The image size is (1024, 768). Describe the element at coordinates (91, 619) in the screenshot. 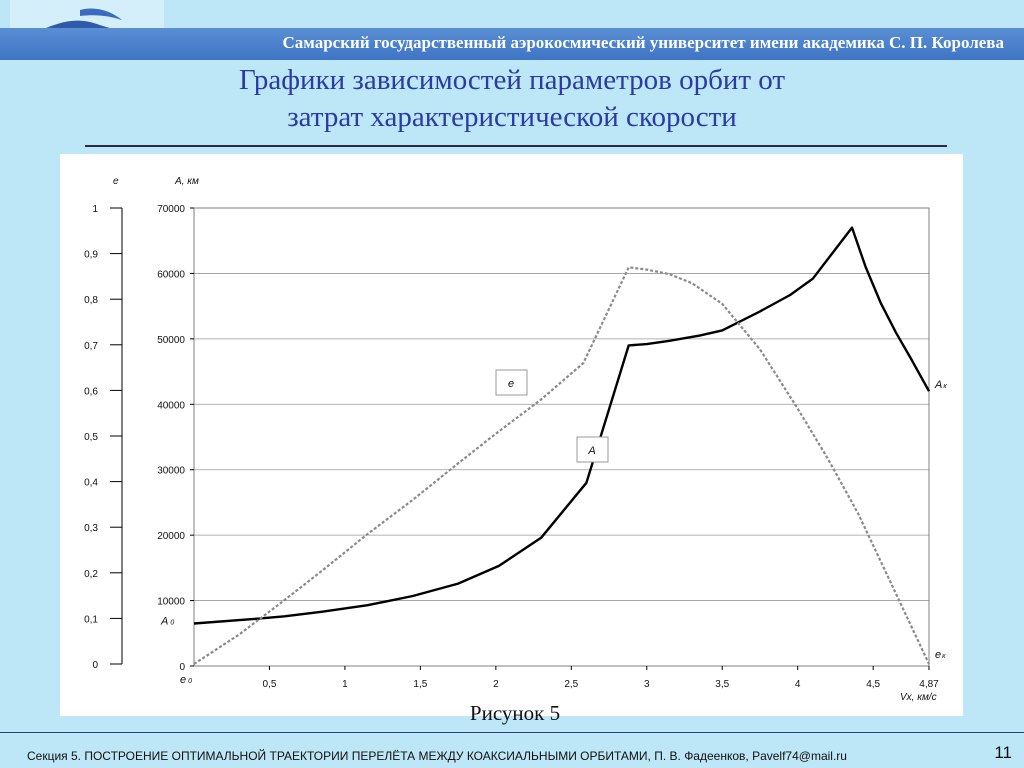

I see `e-axis-tick-label-1: 0,1` at that location.